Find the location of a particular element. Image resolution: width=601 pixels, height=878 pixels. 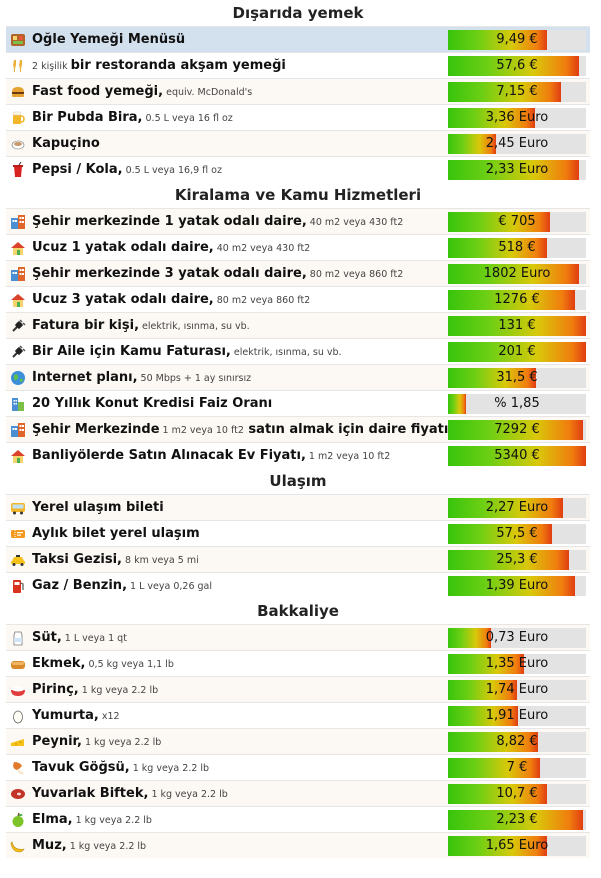

globe-icon is located at coordinates (18, 378).